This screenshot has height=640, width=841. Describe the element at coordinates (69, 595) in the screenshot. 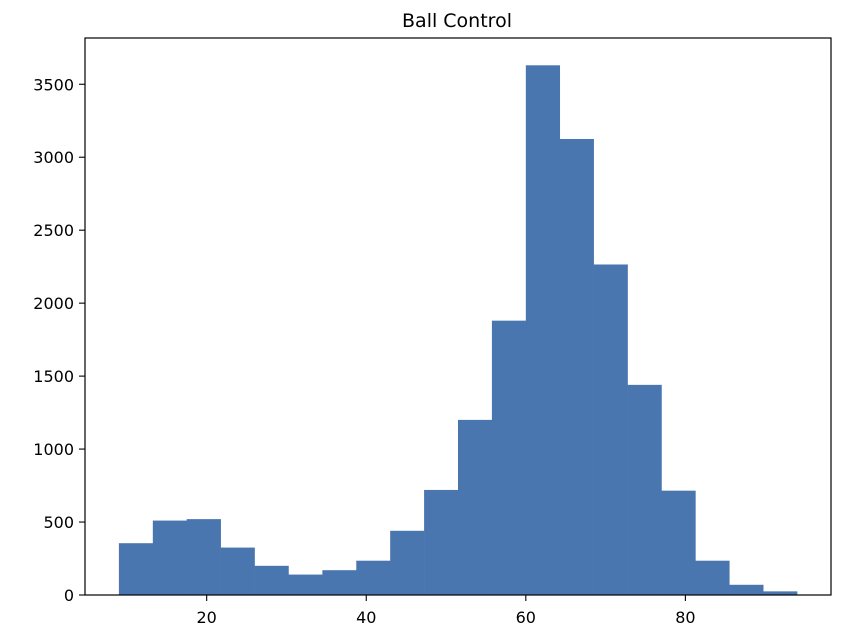

I see `y-tick-label-0: 0` at that location.